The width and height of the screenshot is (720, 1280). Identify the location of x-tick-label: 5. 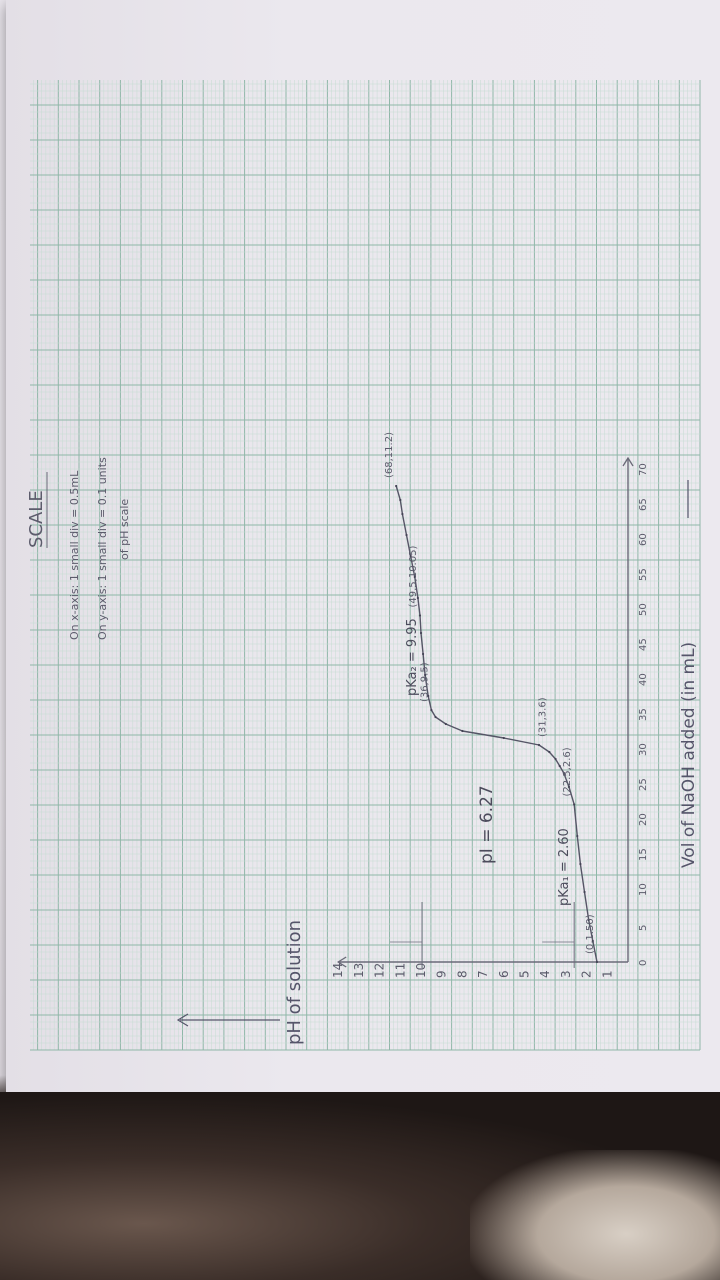
(643, 928).